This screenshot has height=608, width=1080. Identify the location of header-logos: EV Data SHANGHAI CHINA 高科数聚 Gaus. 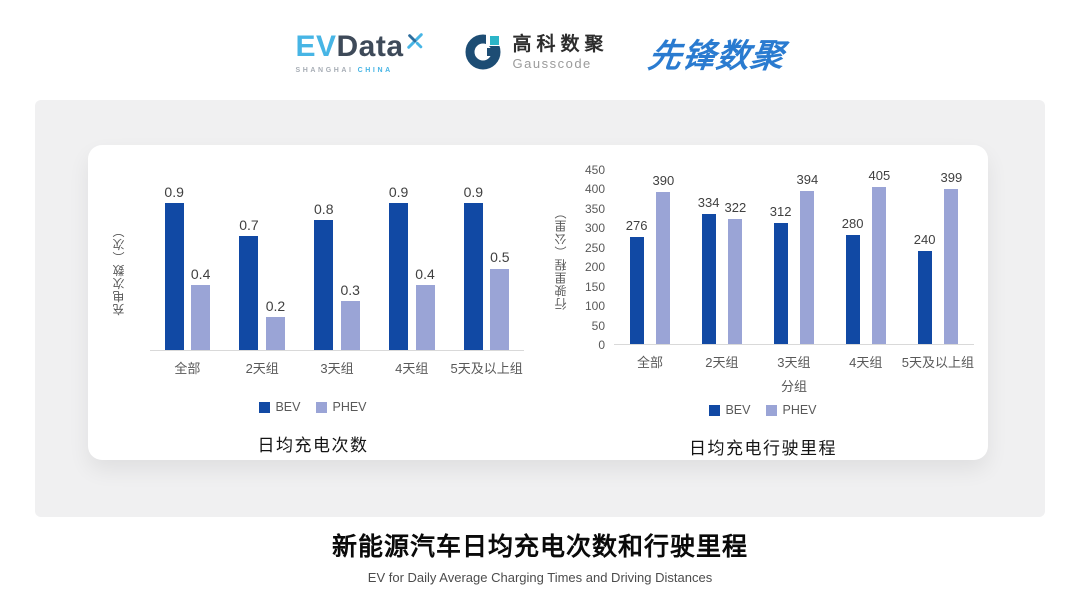
(540, 53).